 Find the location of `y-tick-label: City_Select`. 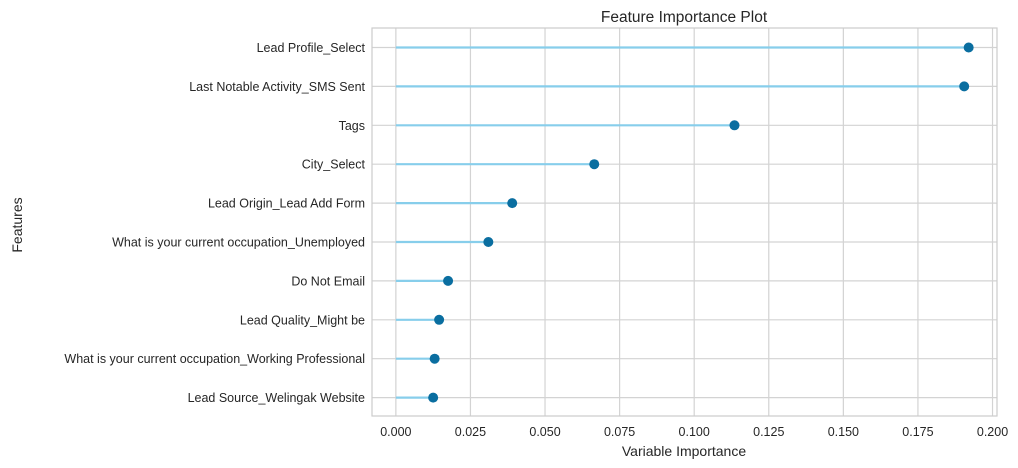

y-tick-label: City_Select is located at coordinates (334, 165).